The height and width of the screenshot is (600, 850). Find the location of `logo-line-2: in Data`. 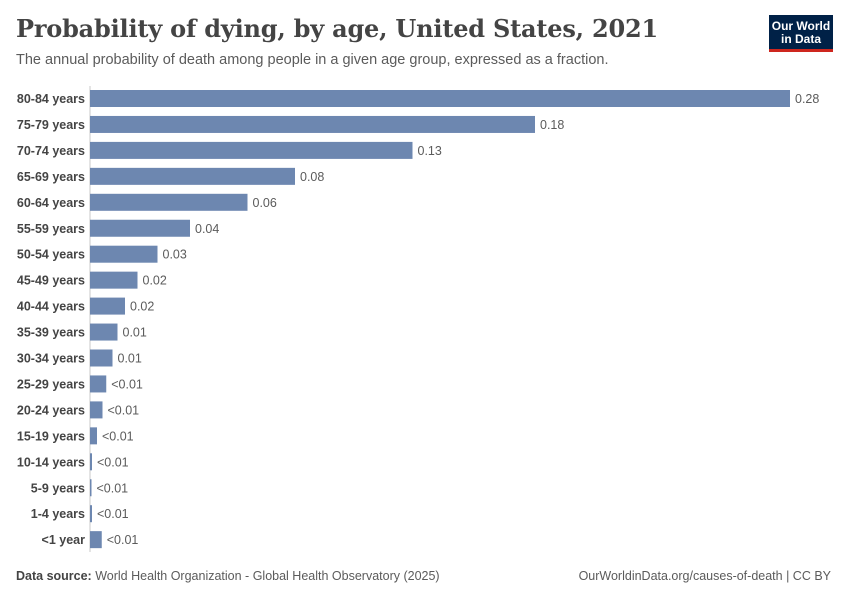

logo-line-2: in Data is located at coordinates (800, 39).